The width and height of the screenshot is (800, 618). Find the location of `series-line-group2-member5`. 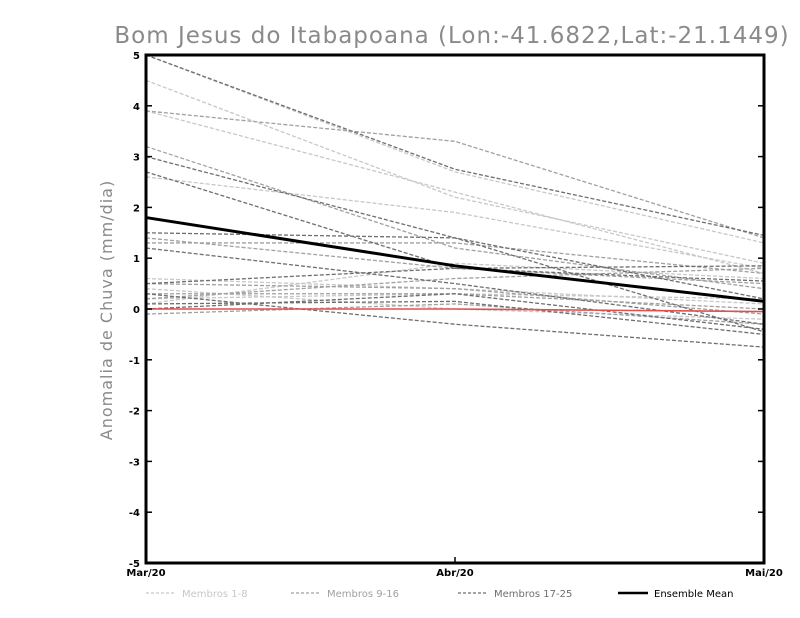

series-line-group2-member5 is located at coordinates (455, 283).